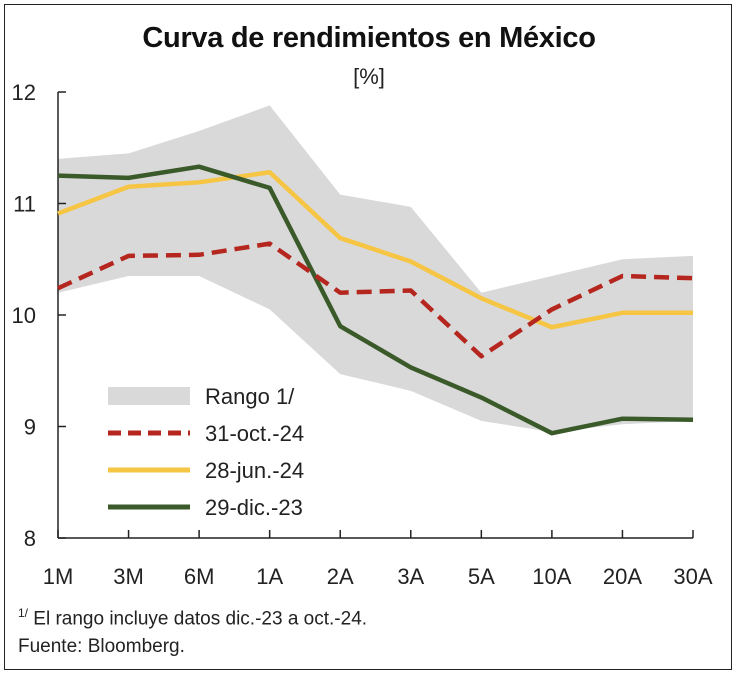  Describe the element at coordinates (30, 538) in the screenshot. I see `y-tick-label: 8` at that location.